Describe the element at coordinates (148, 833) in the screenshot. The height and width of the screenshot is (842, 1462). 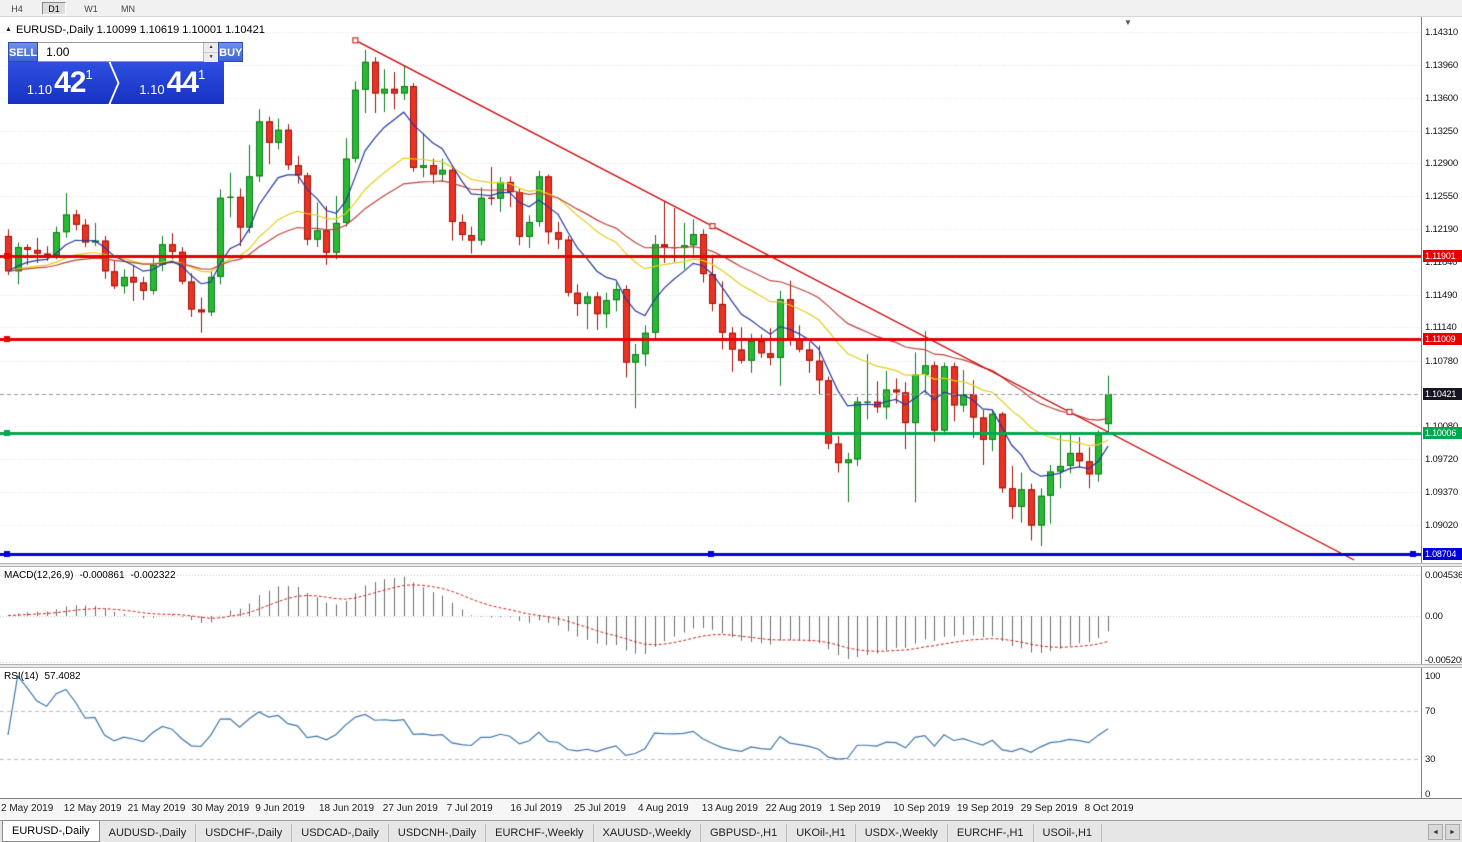
I see `chart-tab-audusd-daily: AUDUSD-,Daily` at that location.